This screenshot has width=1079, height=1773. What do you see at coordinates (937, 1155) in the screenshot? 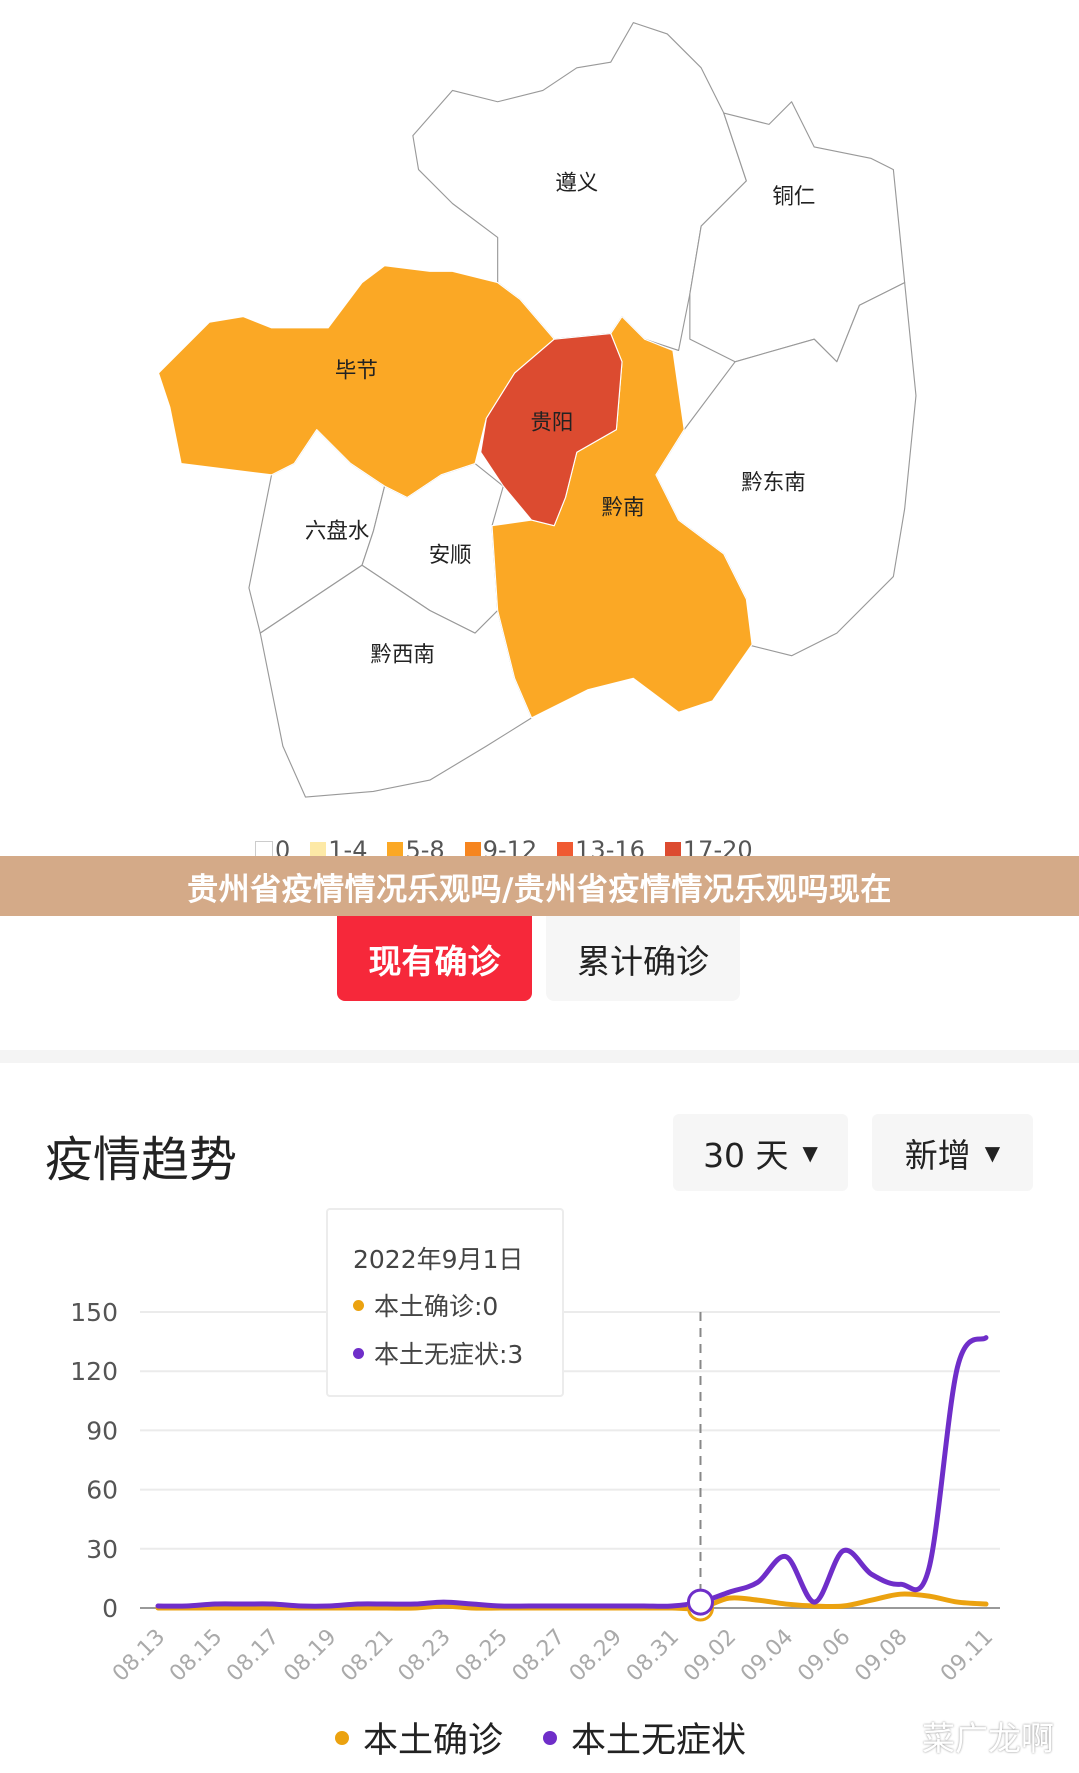
I see `type-dropdown-label: 新增` at bounding box center [937, 1155].